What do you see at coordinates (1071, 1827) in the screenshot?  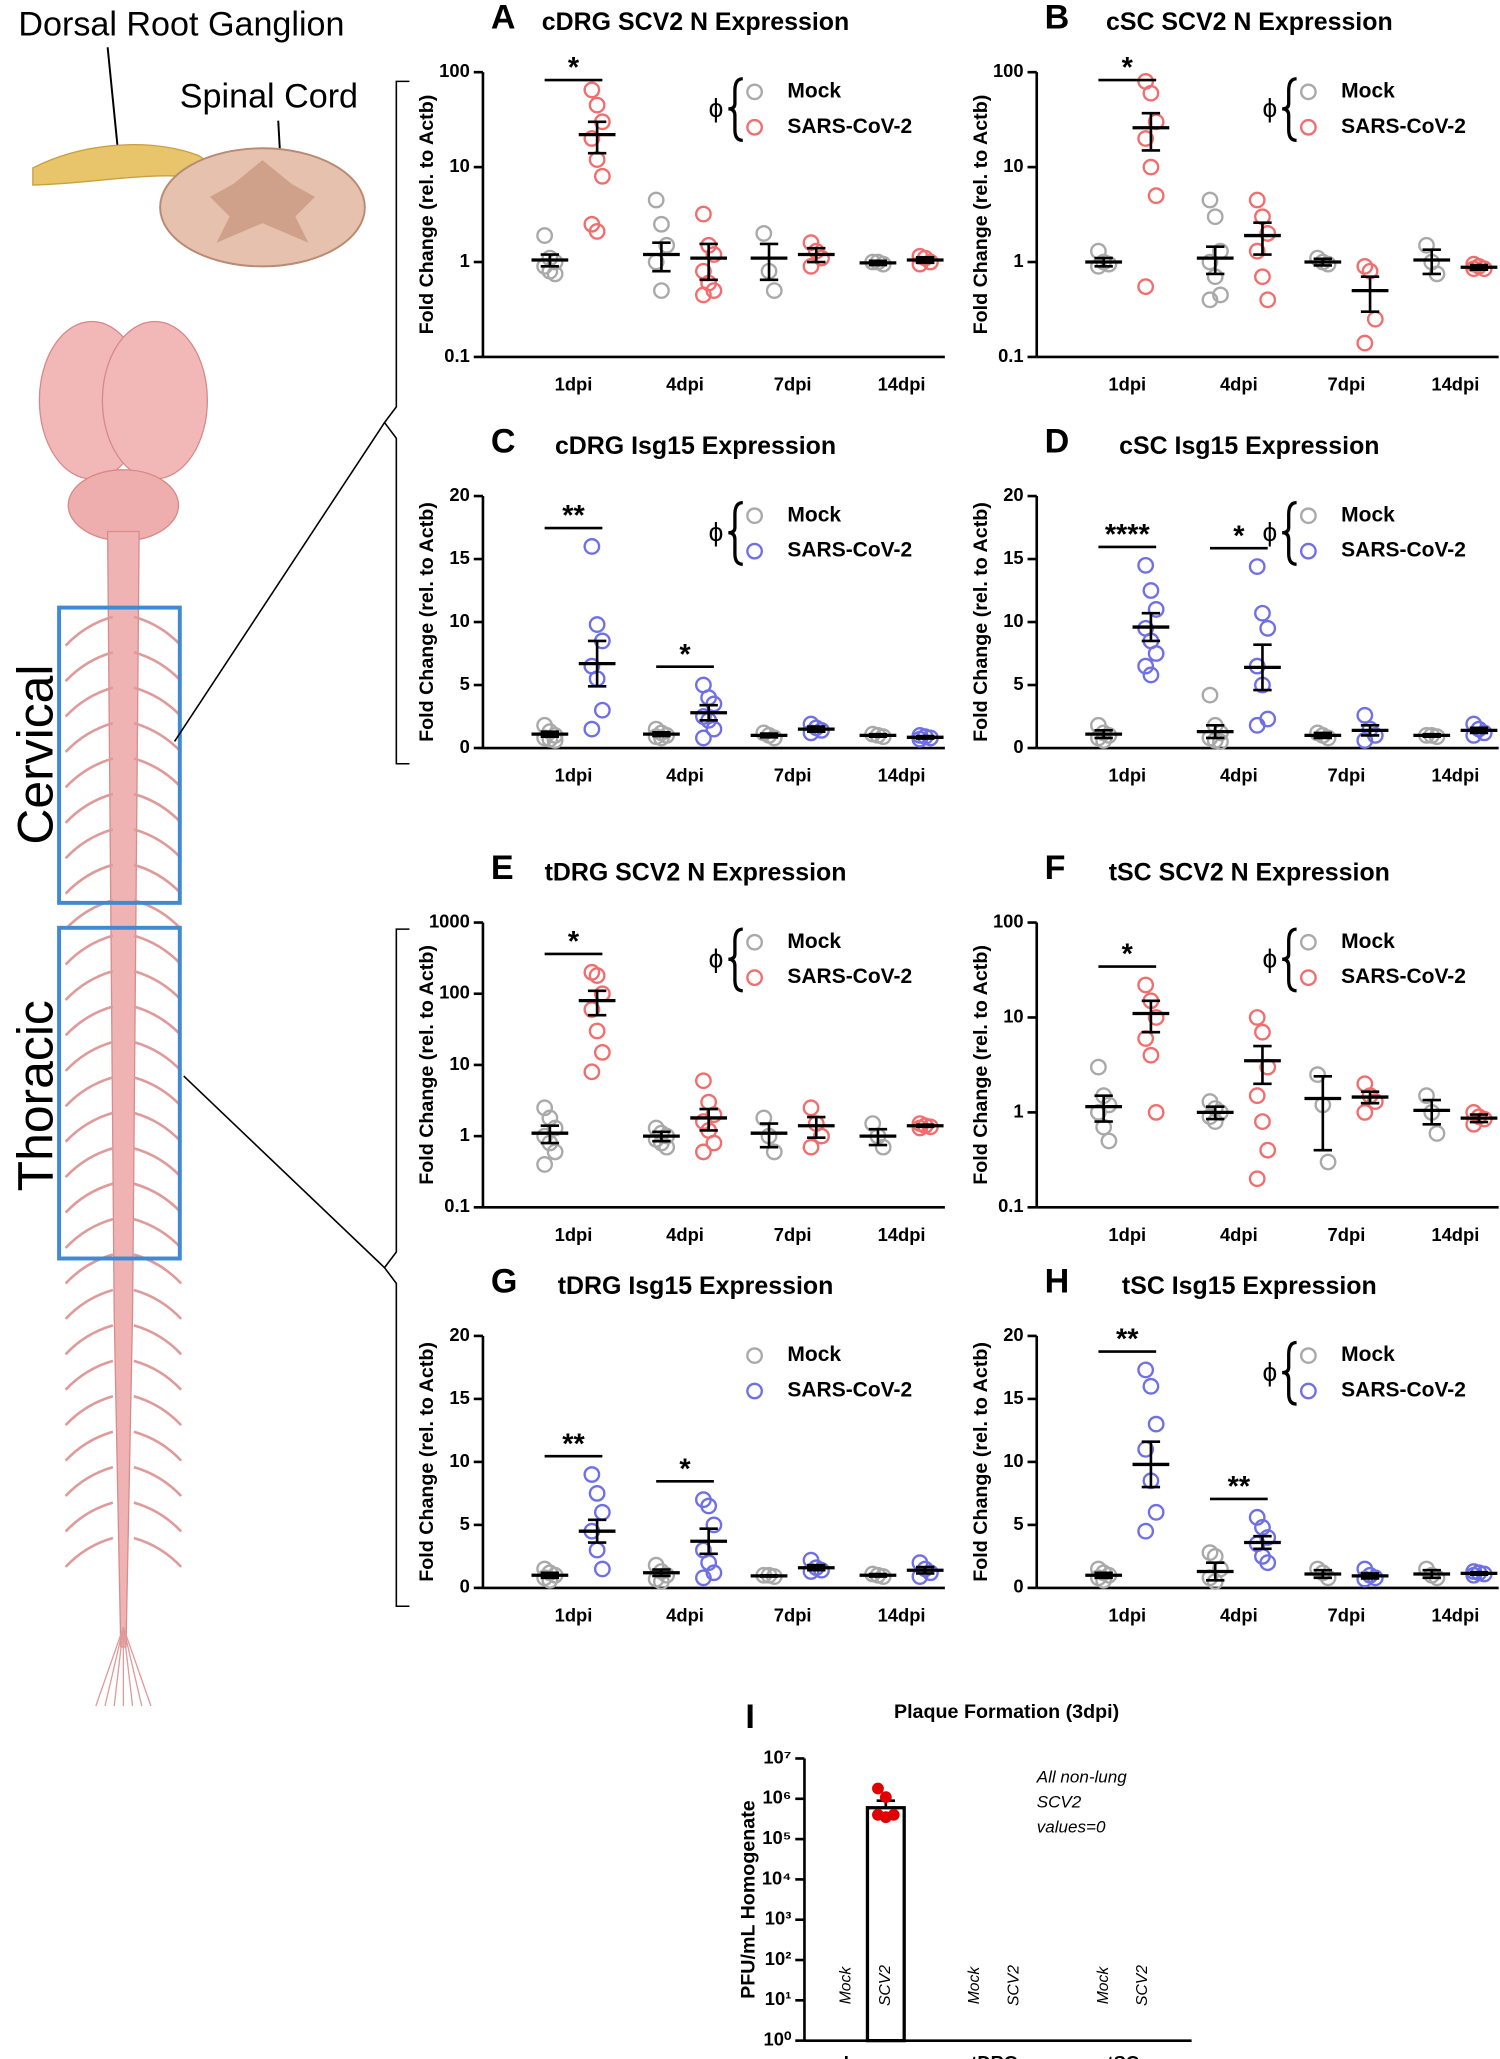 I see `annotation: values=0` at bounding box center [1071, 1827].